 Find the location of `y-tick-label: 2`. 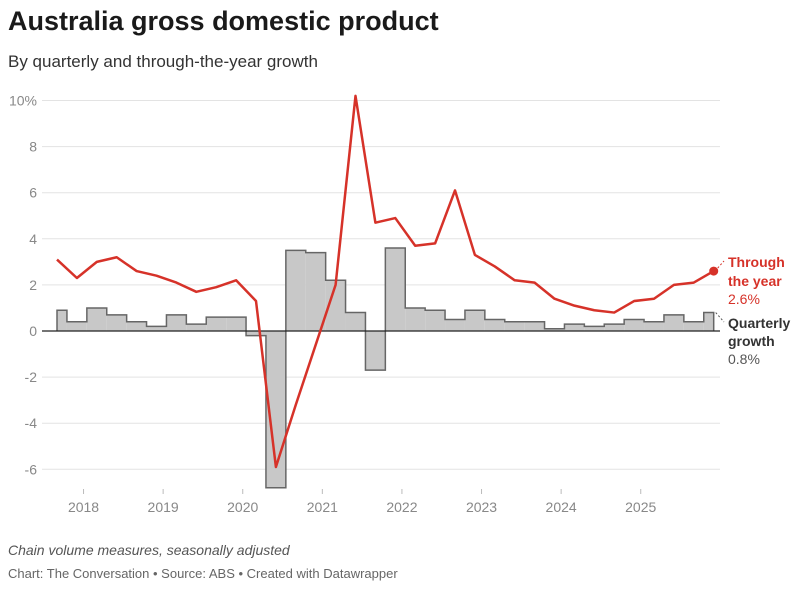

y-tick-label: 2 is located at coordinates (33, 285).